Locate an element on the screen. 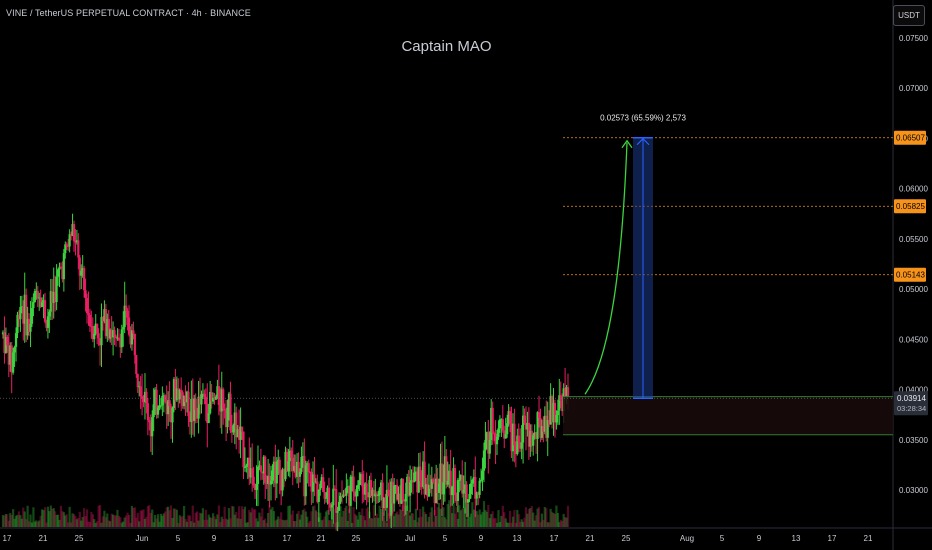 The height and width of the screenshot is (550, 932). y-tick-label: 0.03500 is located at coordinates (913, 440).